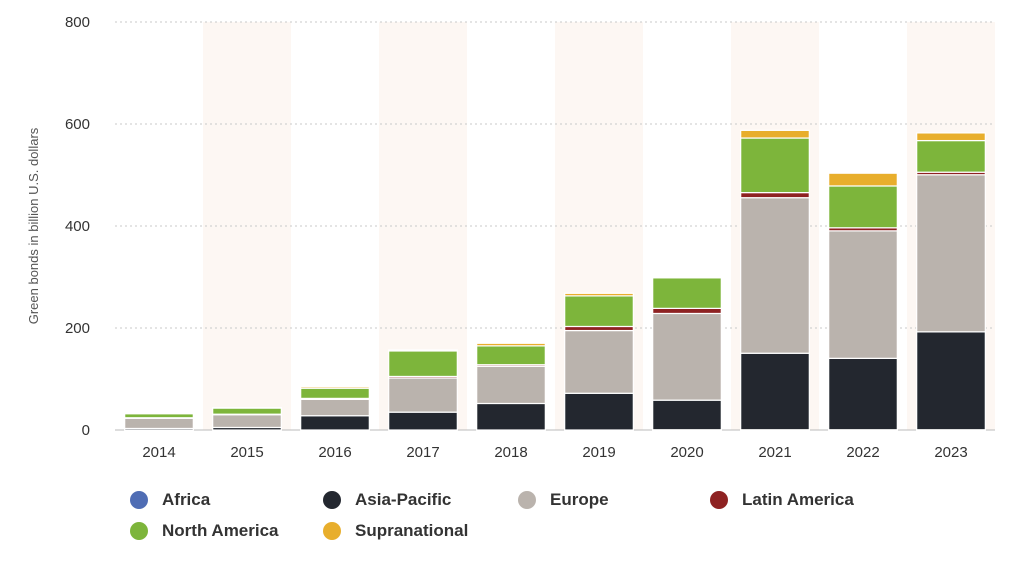  I want to click on x-tick-label: 2015, so click(246, 452).